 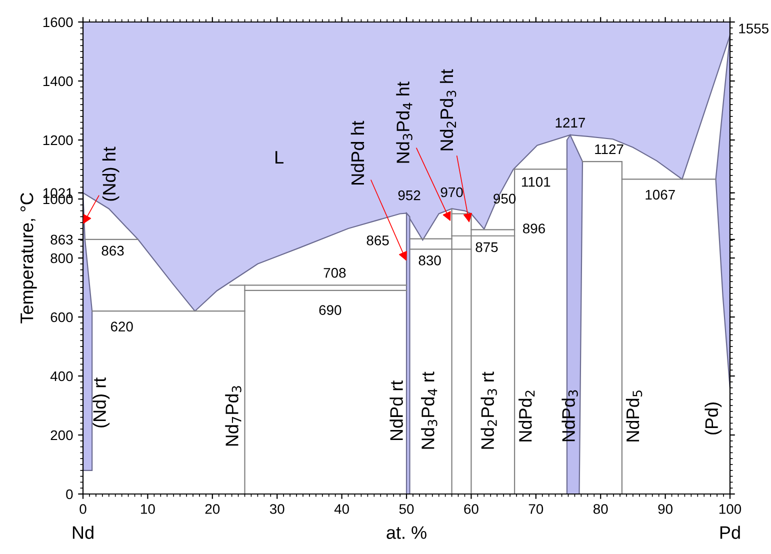 What do you see at coordinates (113, 251) in the screenshot?
I see `annotation: 863` at bounding box center [113, 251].